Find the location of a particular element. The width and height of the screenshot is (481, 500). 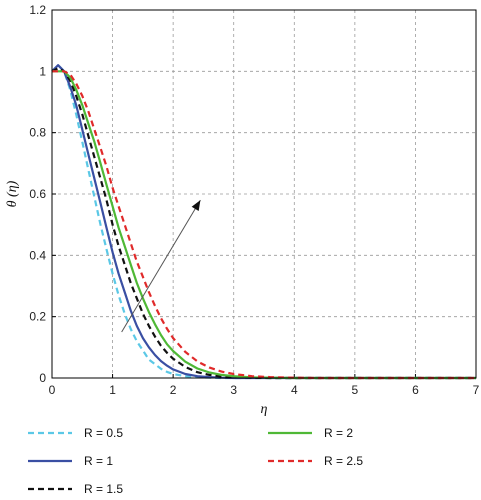

legend-label-5: R = 2.5 is located at coordinates (343, 461).